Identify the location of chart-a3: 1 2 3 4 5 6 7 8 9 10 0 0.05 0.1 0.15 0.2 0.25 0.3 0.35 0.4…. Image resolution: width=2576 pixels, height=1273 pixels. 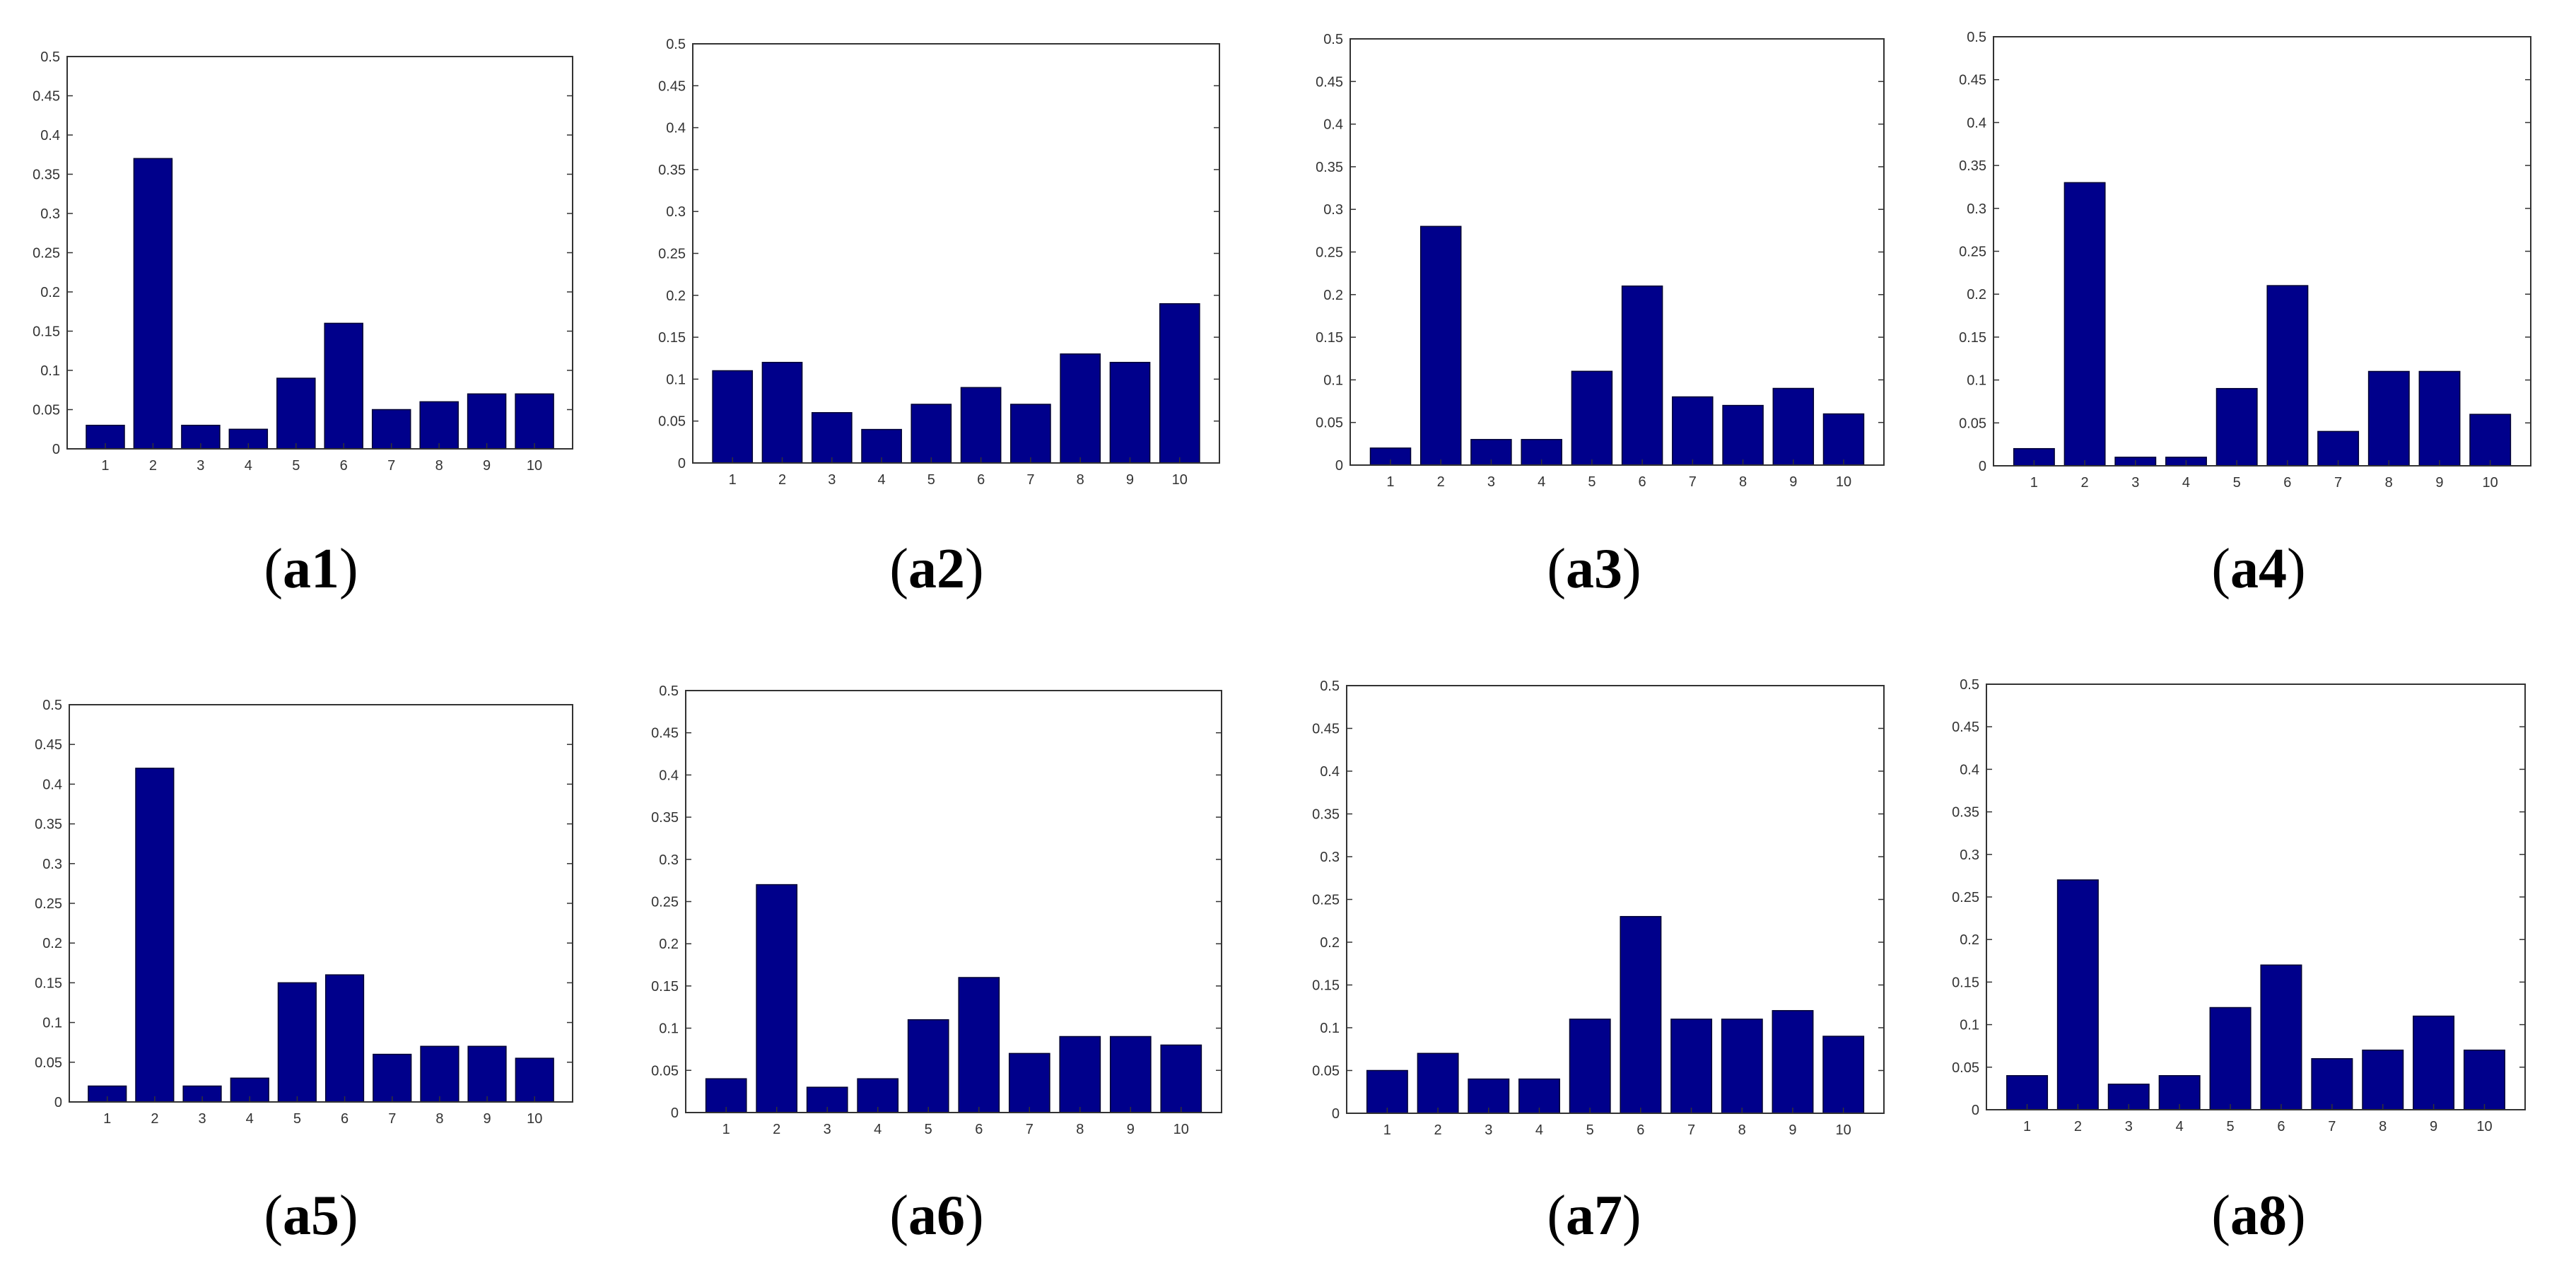
(1601, 261).